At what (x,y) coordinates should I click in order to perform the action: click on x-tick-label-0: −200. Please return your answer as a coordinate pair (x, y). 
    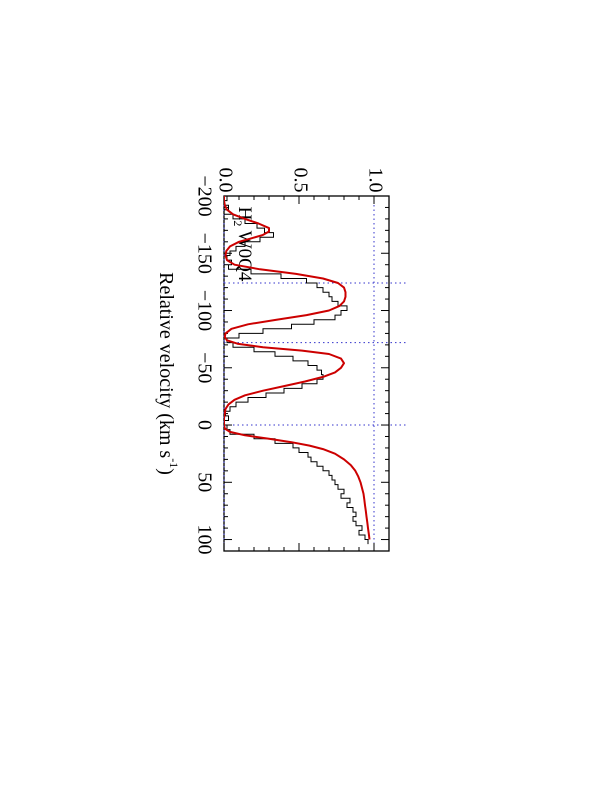
    Looking at the image, I should click on (204, 195).